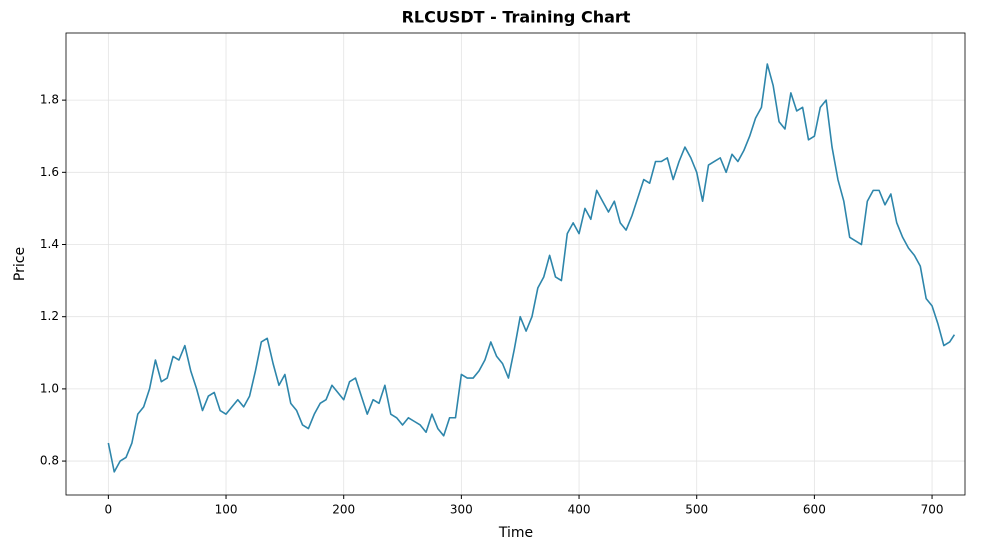  I want to click on y-tick-label: 1.0, so click(49, 388).